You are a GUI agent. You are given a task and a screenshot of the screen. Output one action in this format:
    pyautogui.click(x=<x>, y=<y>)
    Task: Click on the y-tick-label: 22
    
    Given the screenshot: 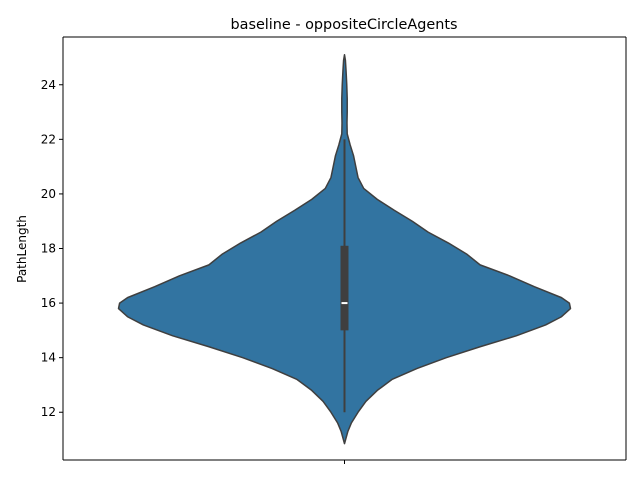 What is the action you would take?
    pyautogui.click(x=48, y=139)
    